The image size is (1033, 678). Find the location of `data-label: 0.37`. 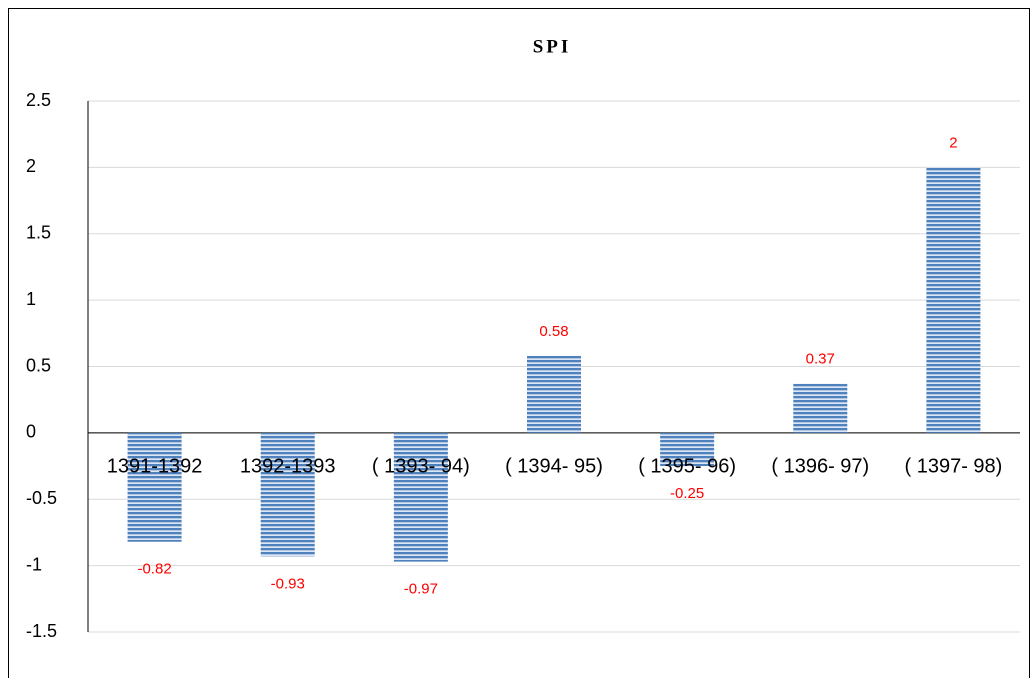

data-label: 0.37 is located at coordinates (820, 359).